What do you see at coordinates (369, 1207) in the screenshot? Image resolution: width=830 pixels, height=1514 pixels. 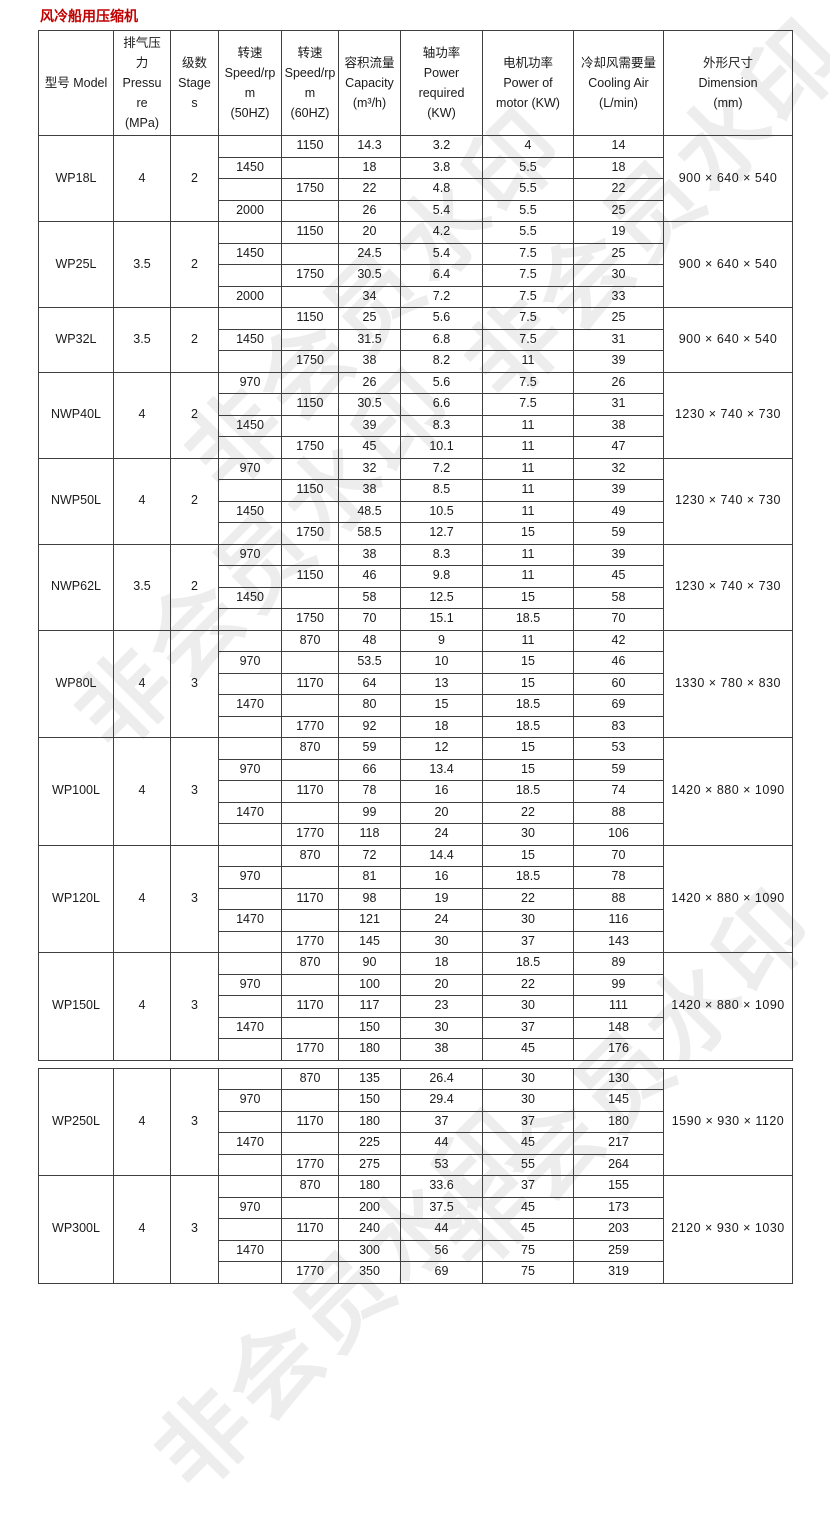 I see `capacity-cell: 200` at bounding box center [369, 1207].